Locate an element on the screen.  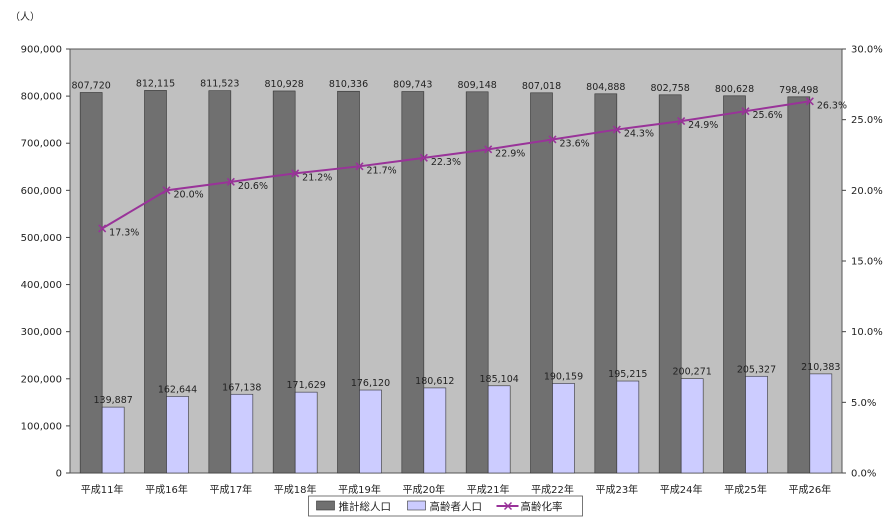
legend-swatch is located at coordinates (416, 505).